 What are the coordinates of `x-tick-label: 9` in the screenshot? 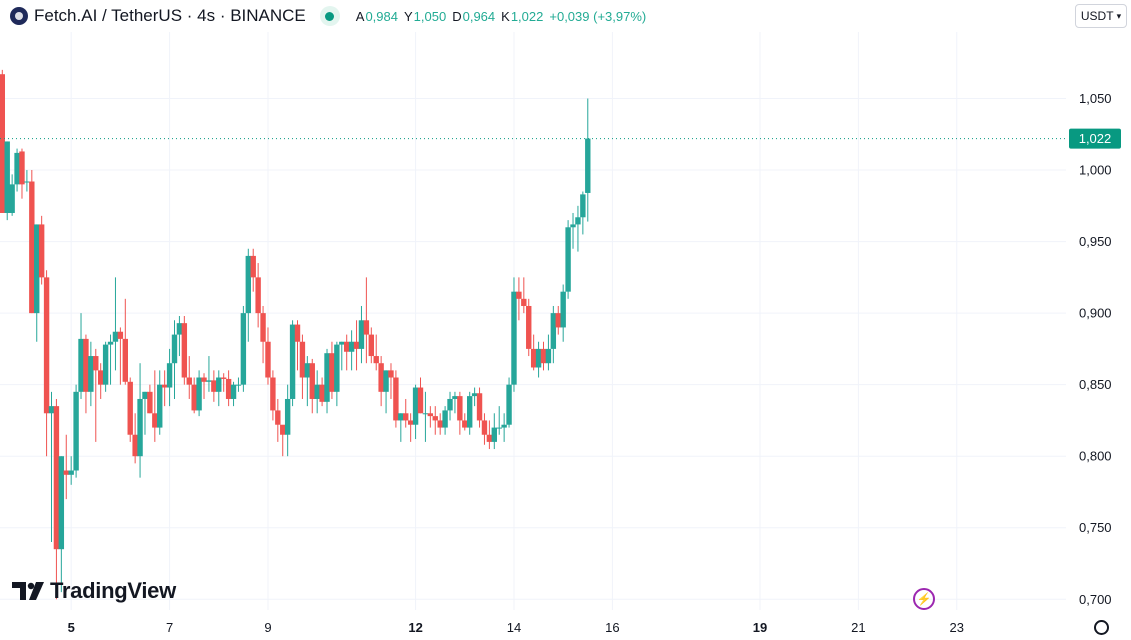 It's located at (267, 627).